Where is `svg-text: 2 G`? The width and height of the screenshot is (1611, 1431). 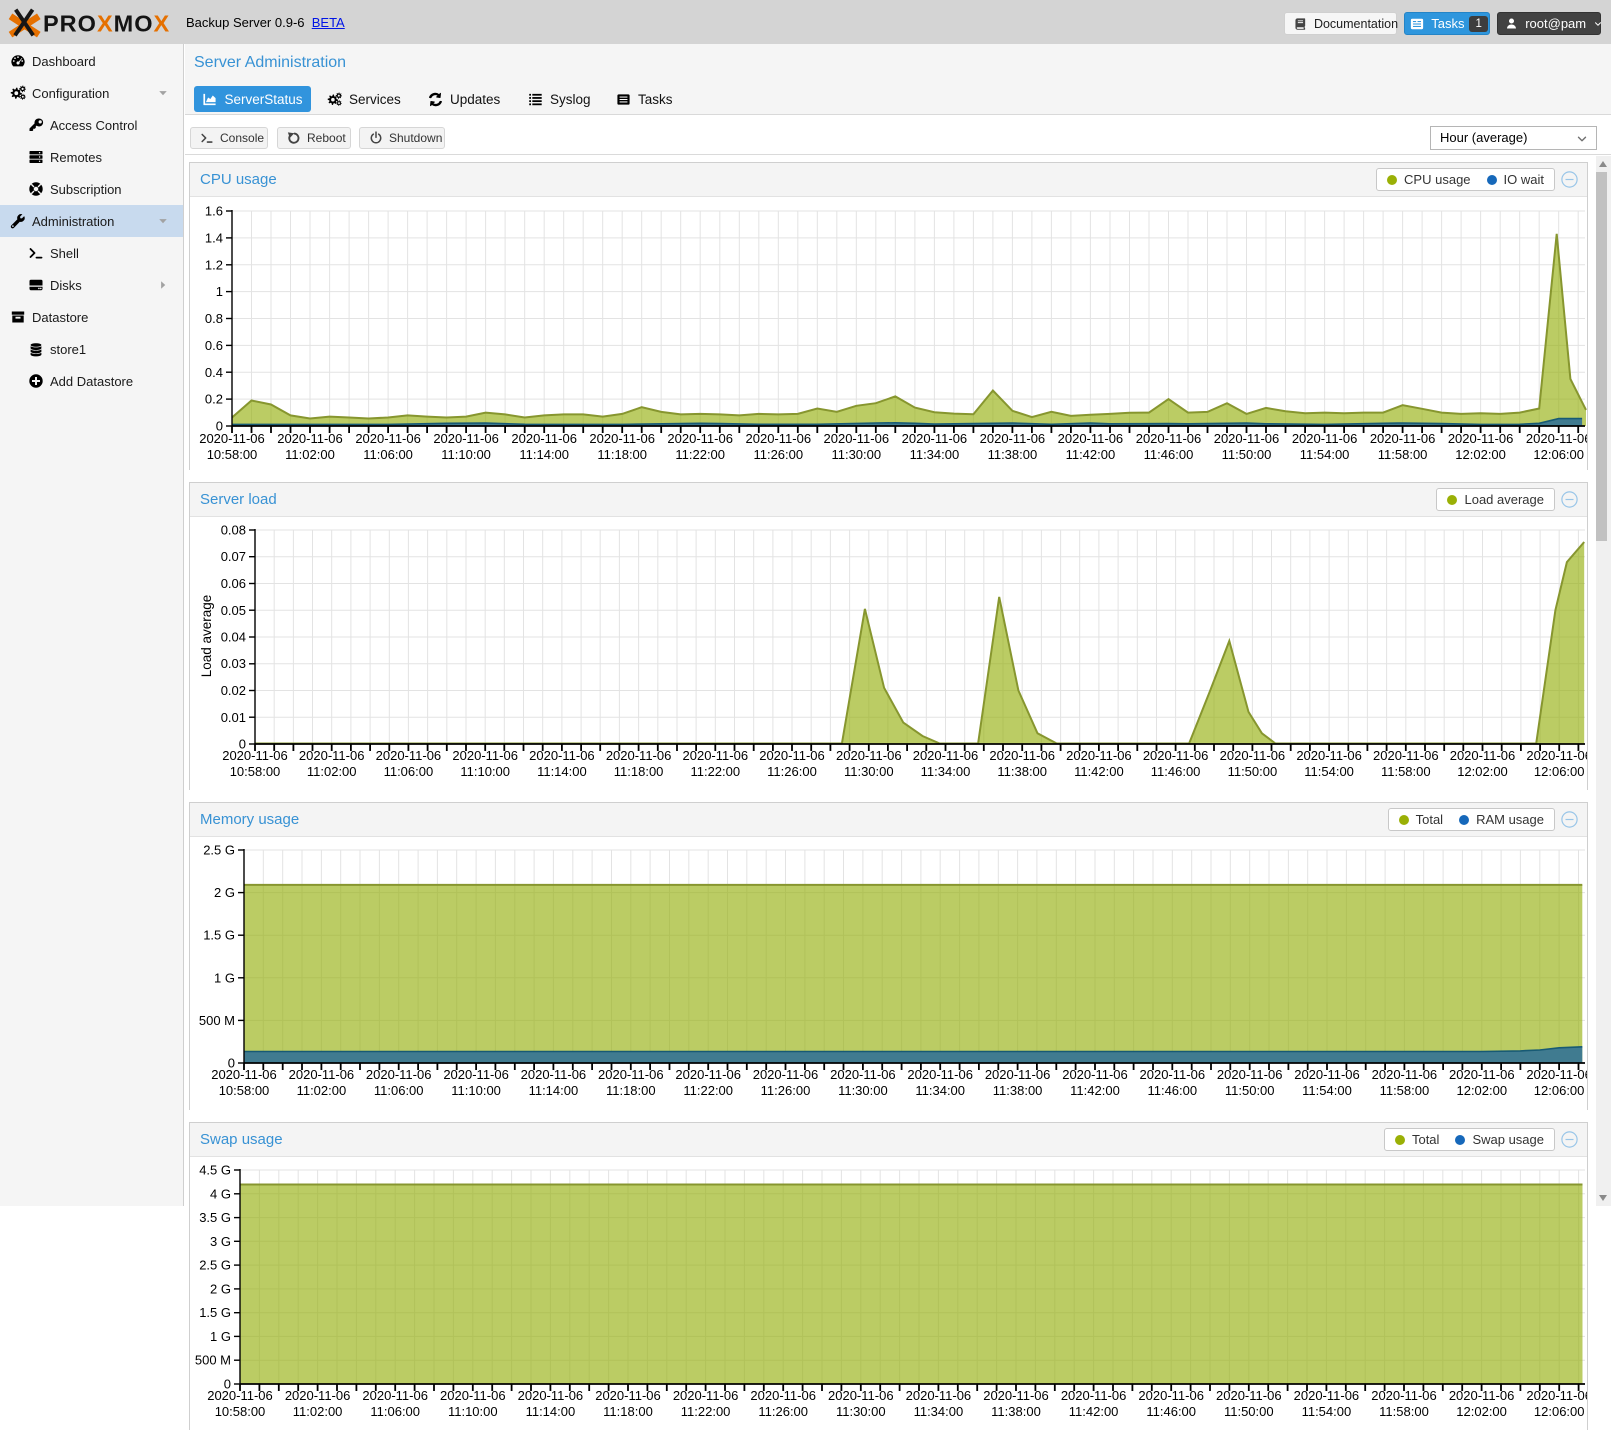
svg-text: 2 G is located at coordinates (224, 892).